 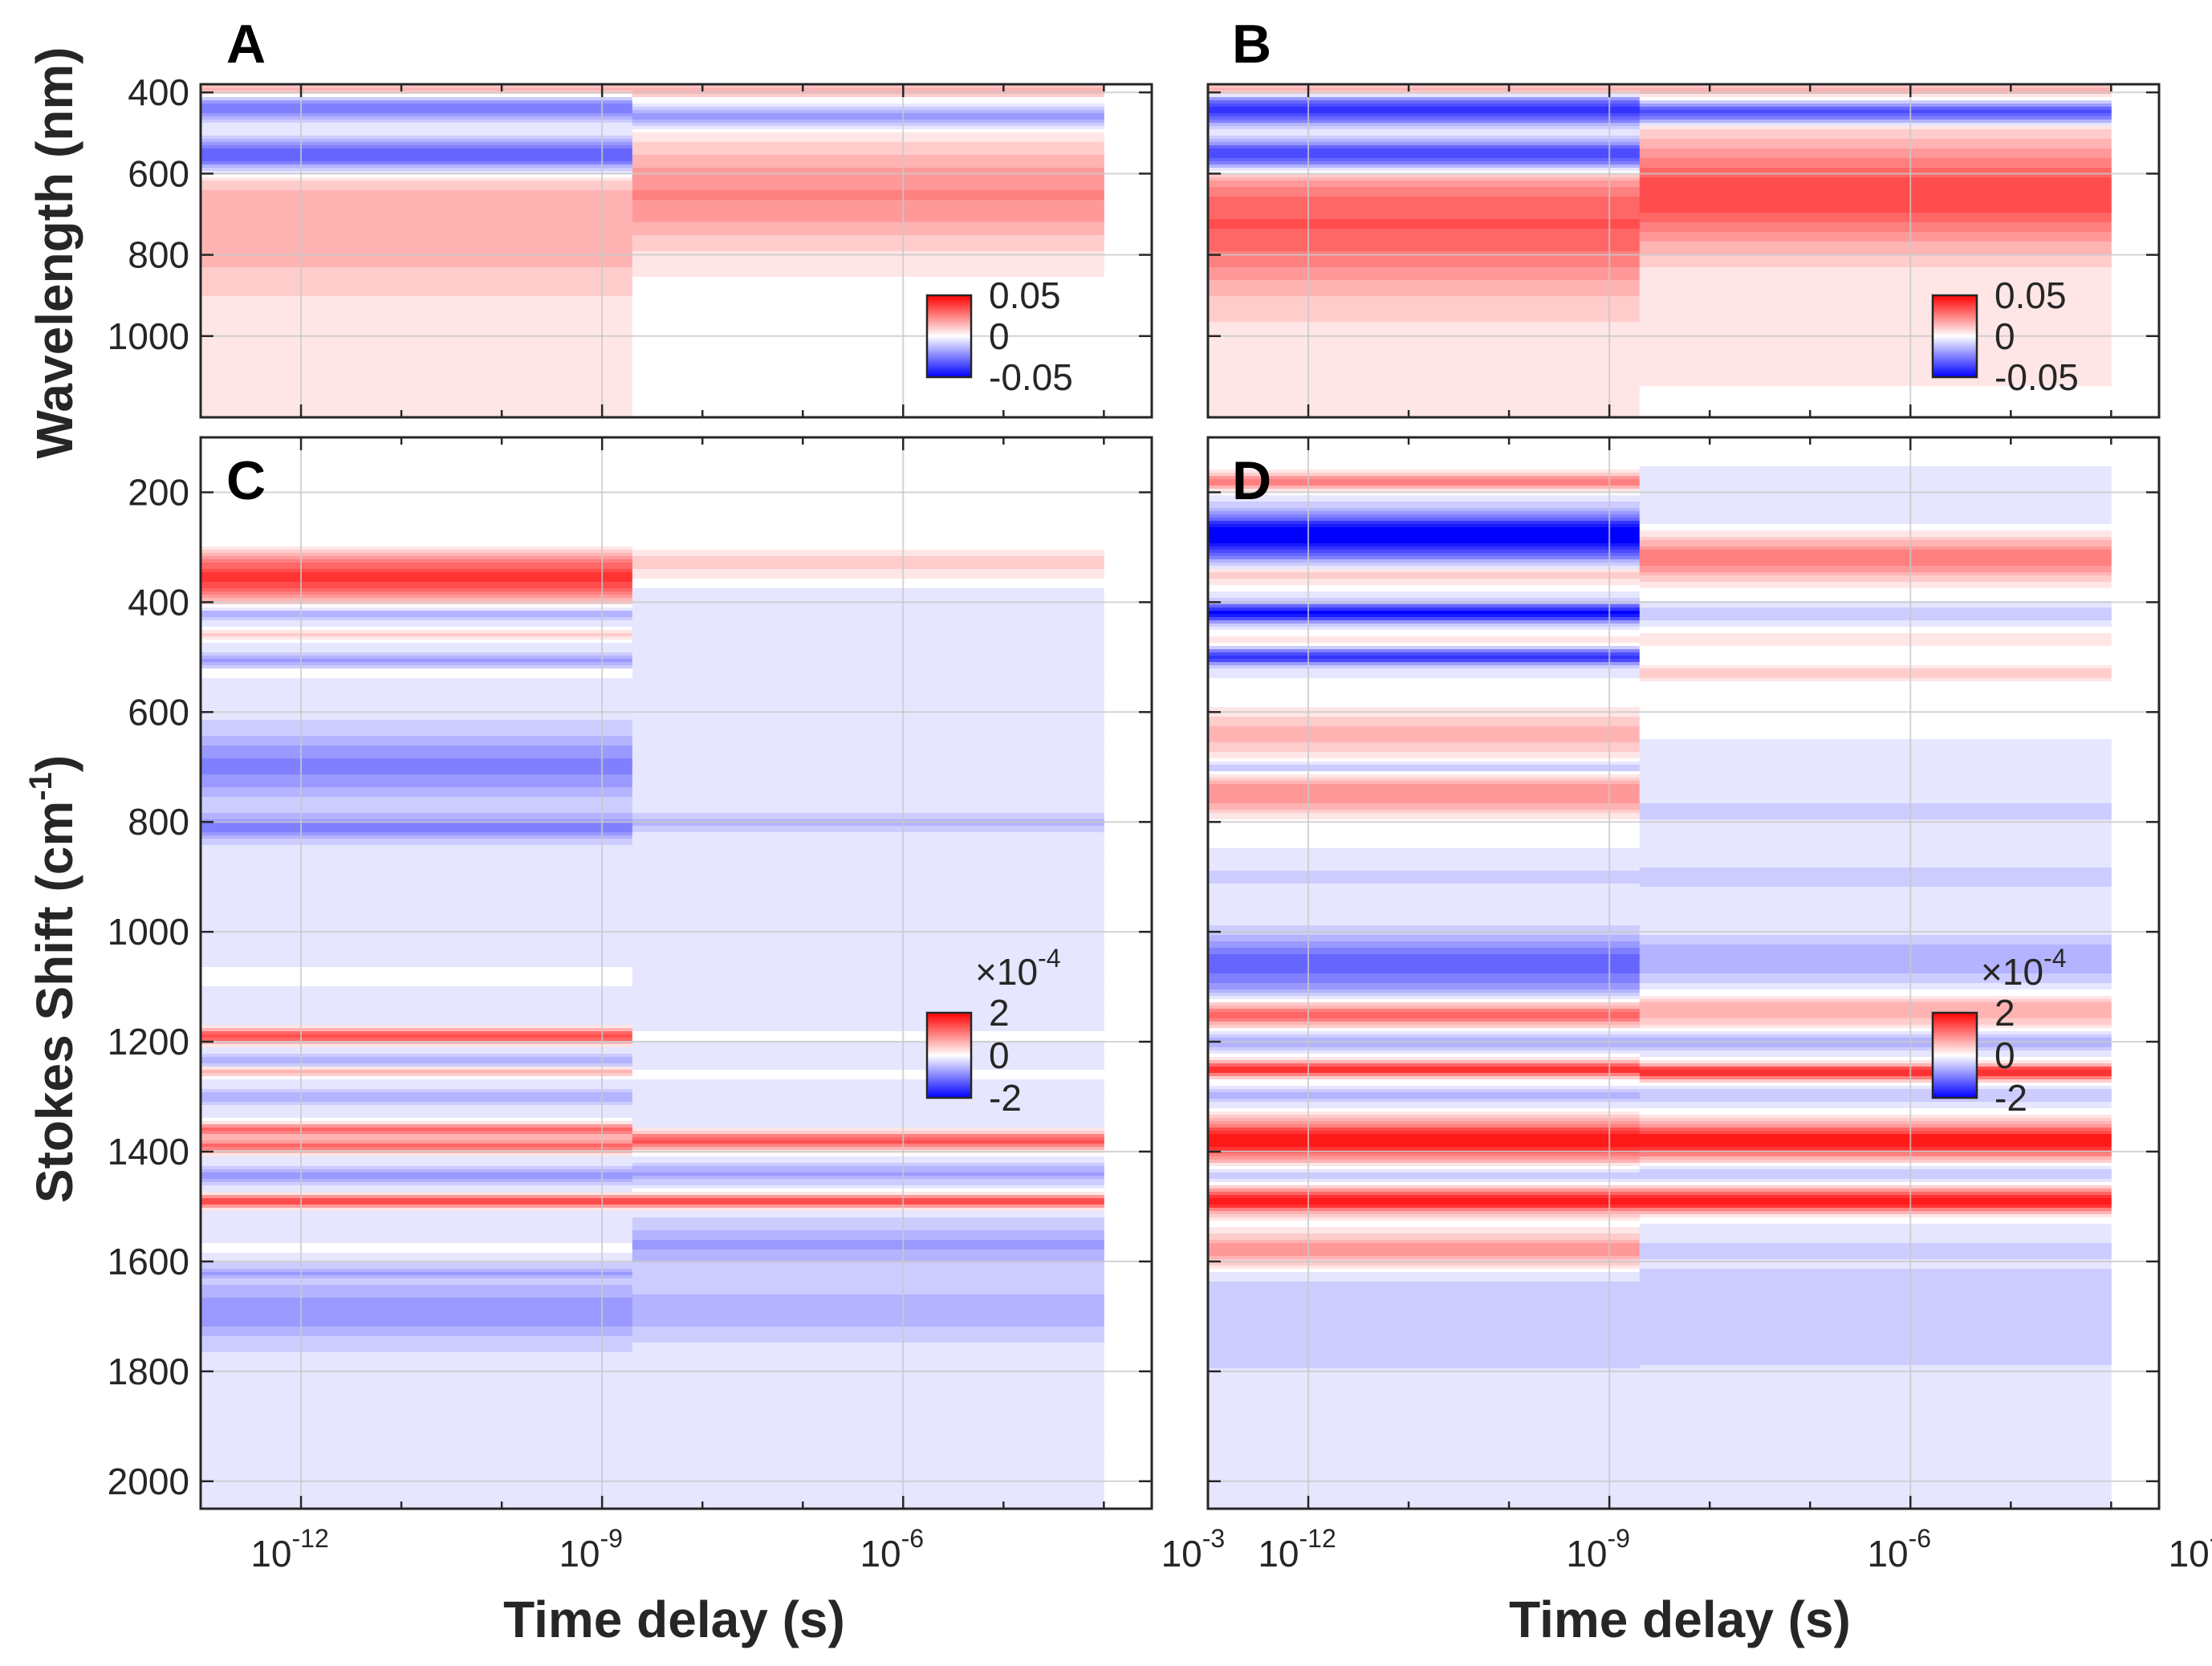 I want to click on colorbar-max-label: 2, so click(x=2004, y=1013).